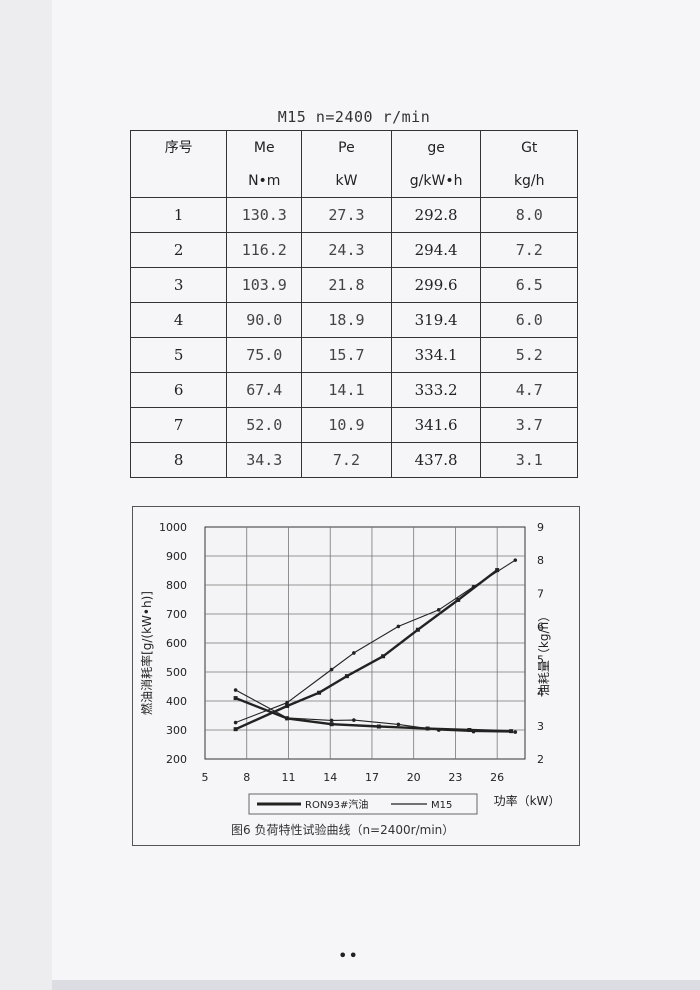 The image size is (700, 990). I want to click on unit-pe: kW, so click(346, 181).